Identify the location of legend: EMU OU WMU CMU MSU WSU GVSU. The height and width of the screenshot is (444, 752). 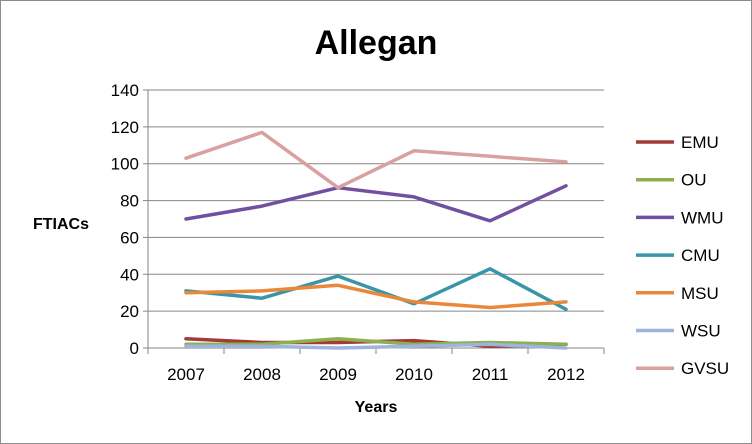
(682, 255).